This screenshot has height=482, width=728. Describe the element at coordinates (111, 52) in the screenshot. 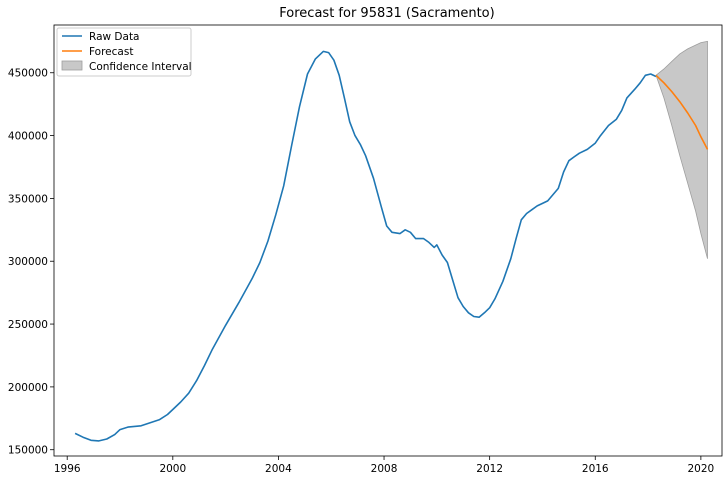

I see `legend-forecast-label: Forecast` at that location.